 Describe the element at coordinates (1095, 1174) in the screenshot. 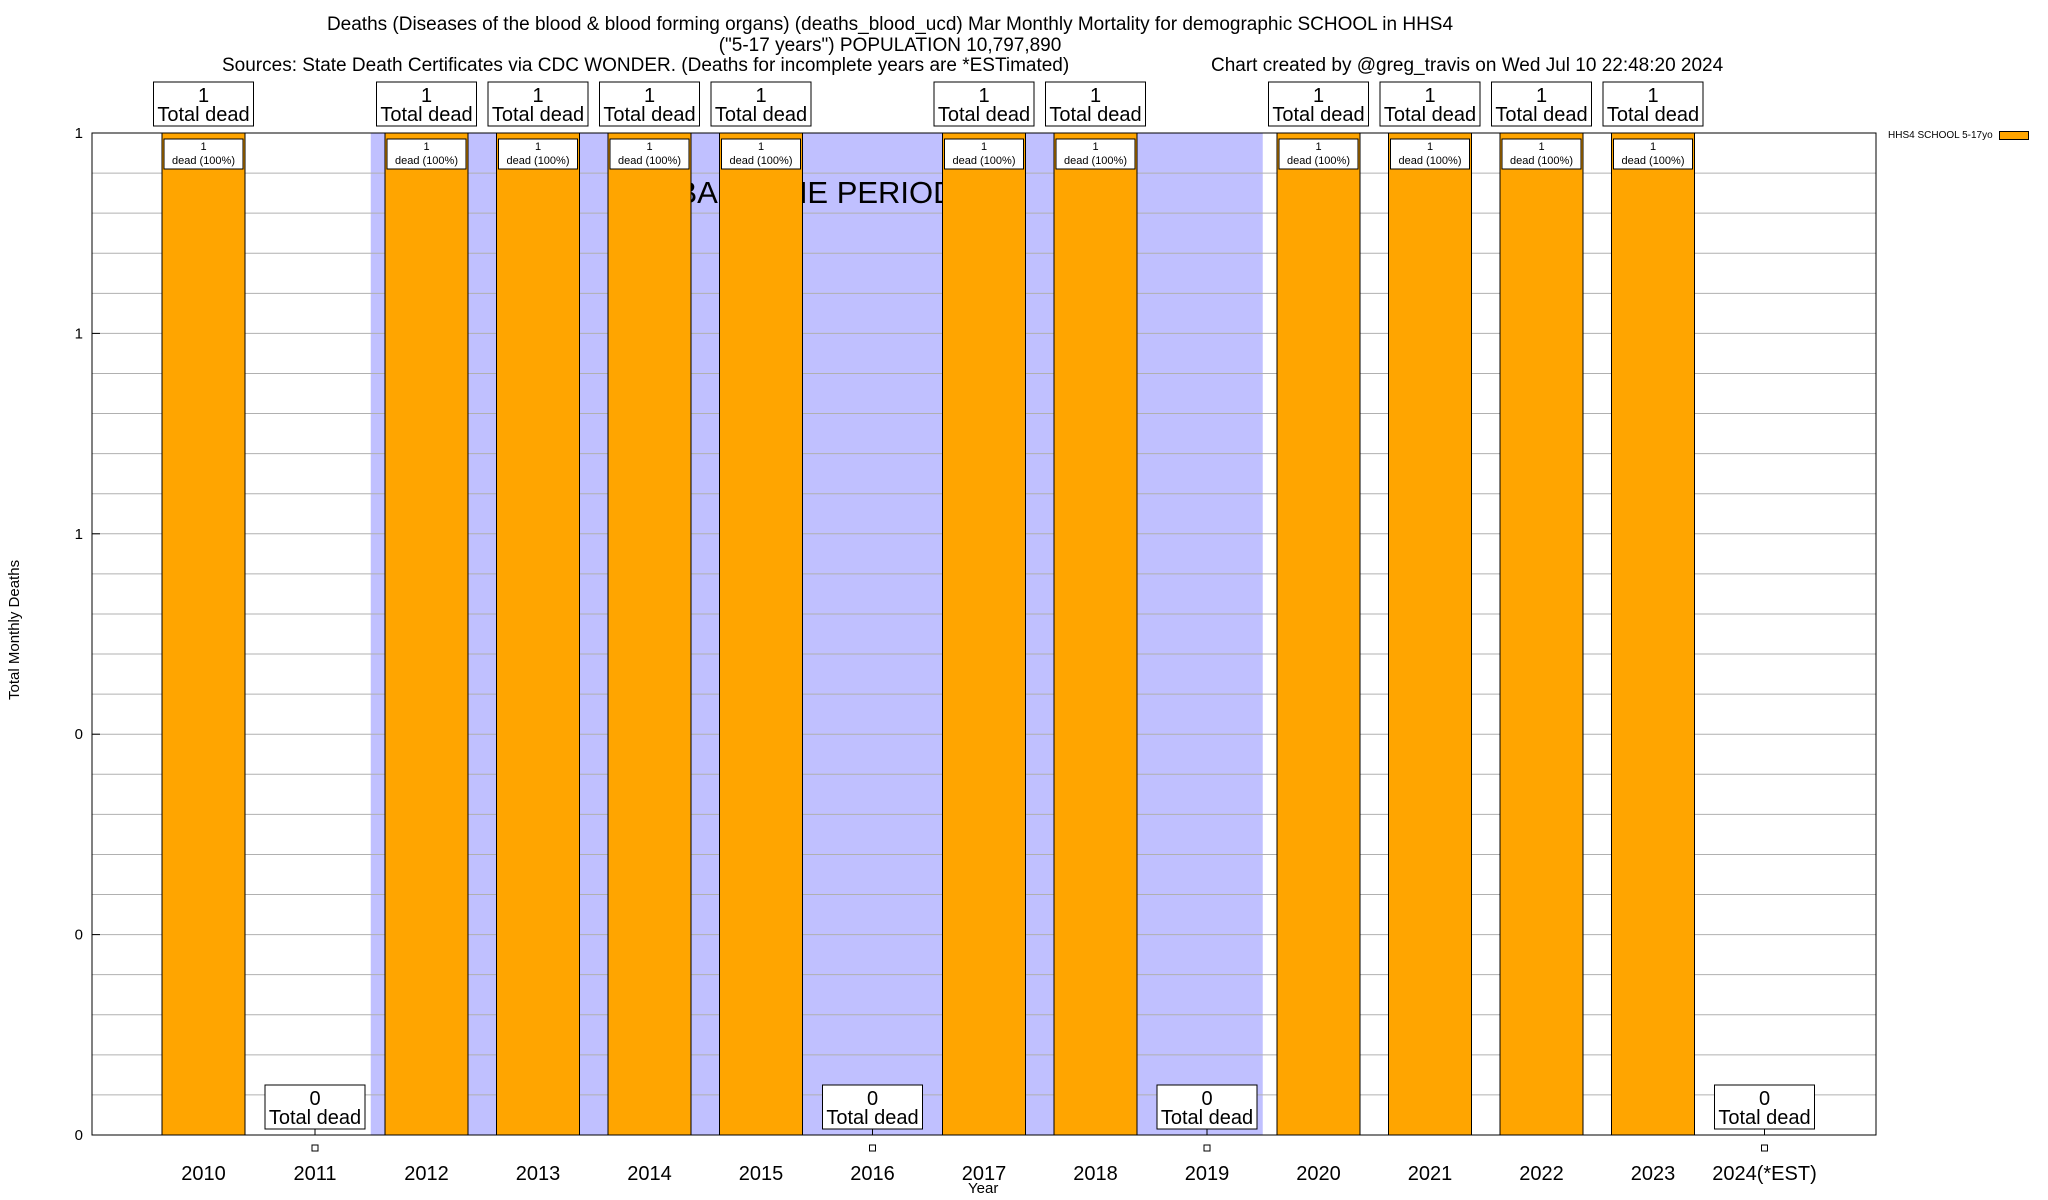

I see `x-tick-label: 2018` at that location.